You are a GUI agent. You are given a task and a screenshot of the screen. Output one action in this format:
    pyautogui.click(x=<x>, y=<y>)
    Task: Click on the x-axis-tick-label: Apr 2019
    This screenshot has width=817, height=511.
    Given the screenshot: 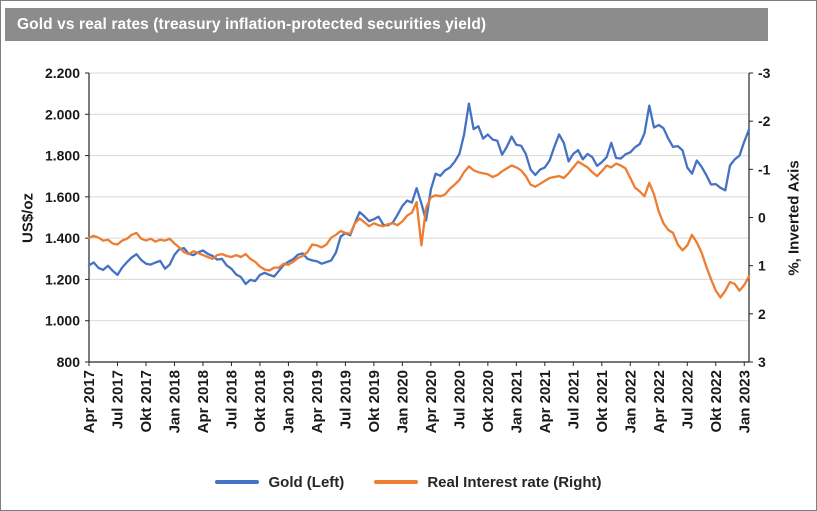 What is the action you would take?
    pyautogui.click(x=317, y=401)
    